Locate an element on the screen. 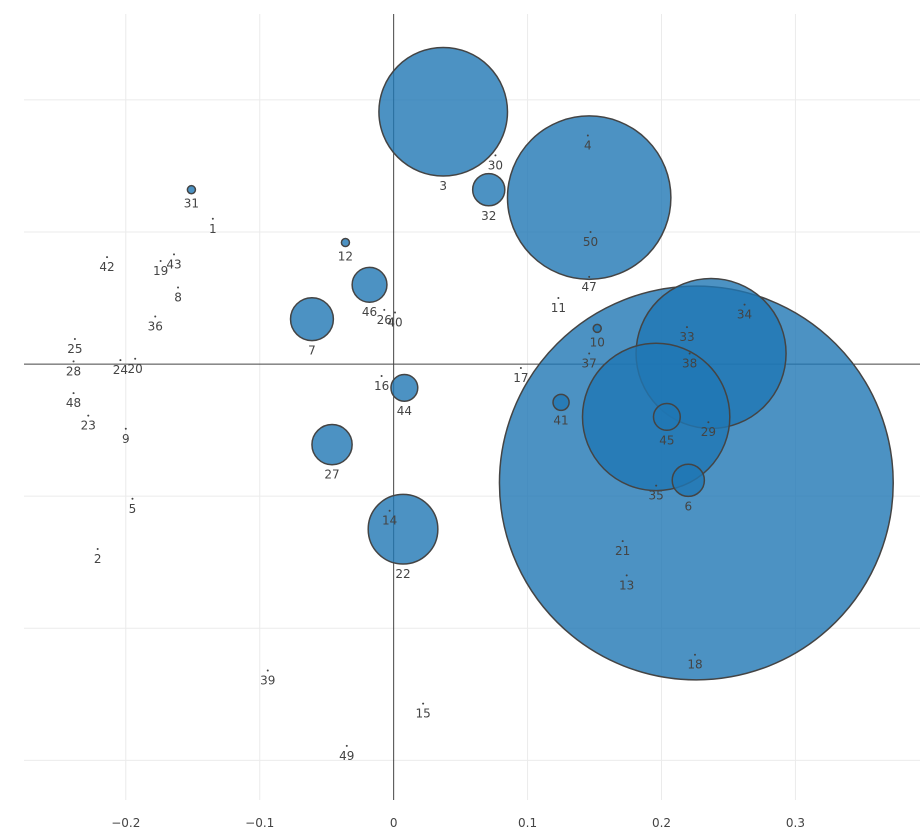 Image resolution: width=921 pixels, height=829 pixels. point-label-22: 22 is located at coordinates (402, 574).